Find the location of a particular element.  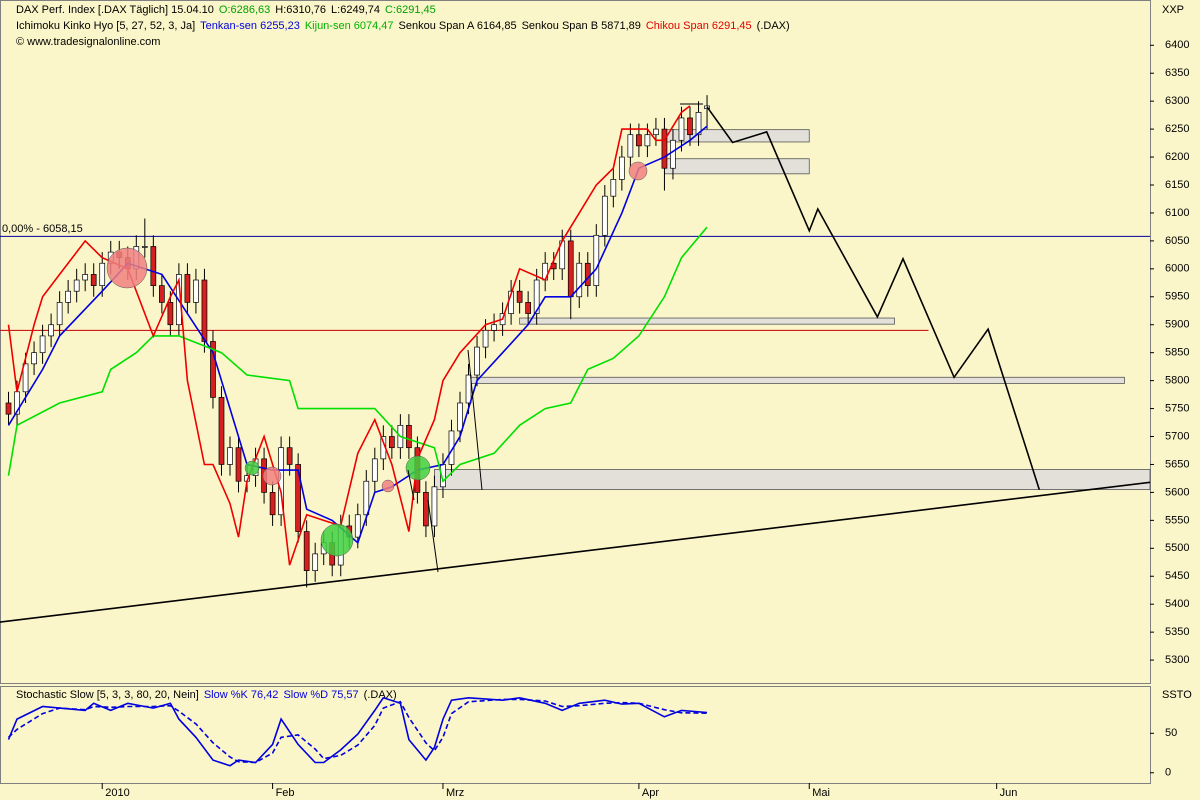

level-label: 0,00% - 6058,15 is located at coordinates (42, 229).